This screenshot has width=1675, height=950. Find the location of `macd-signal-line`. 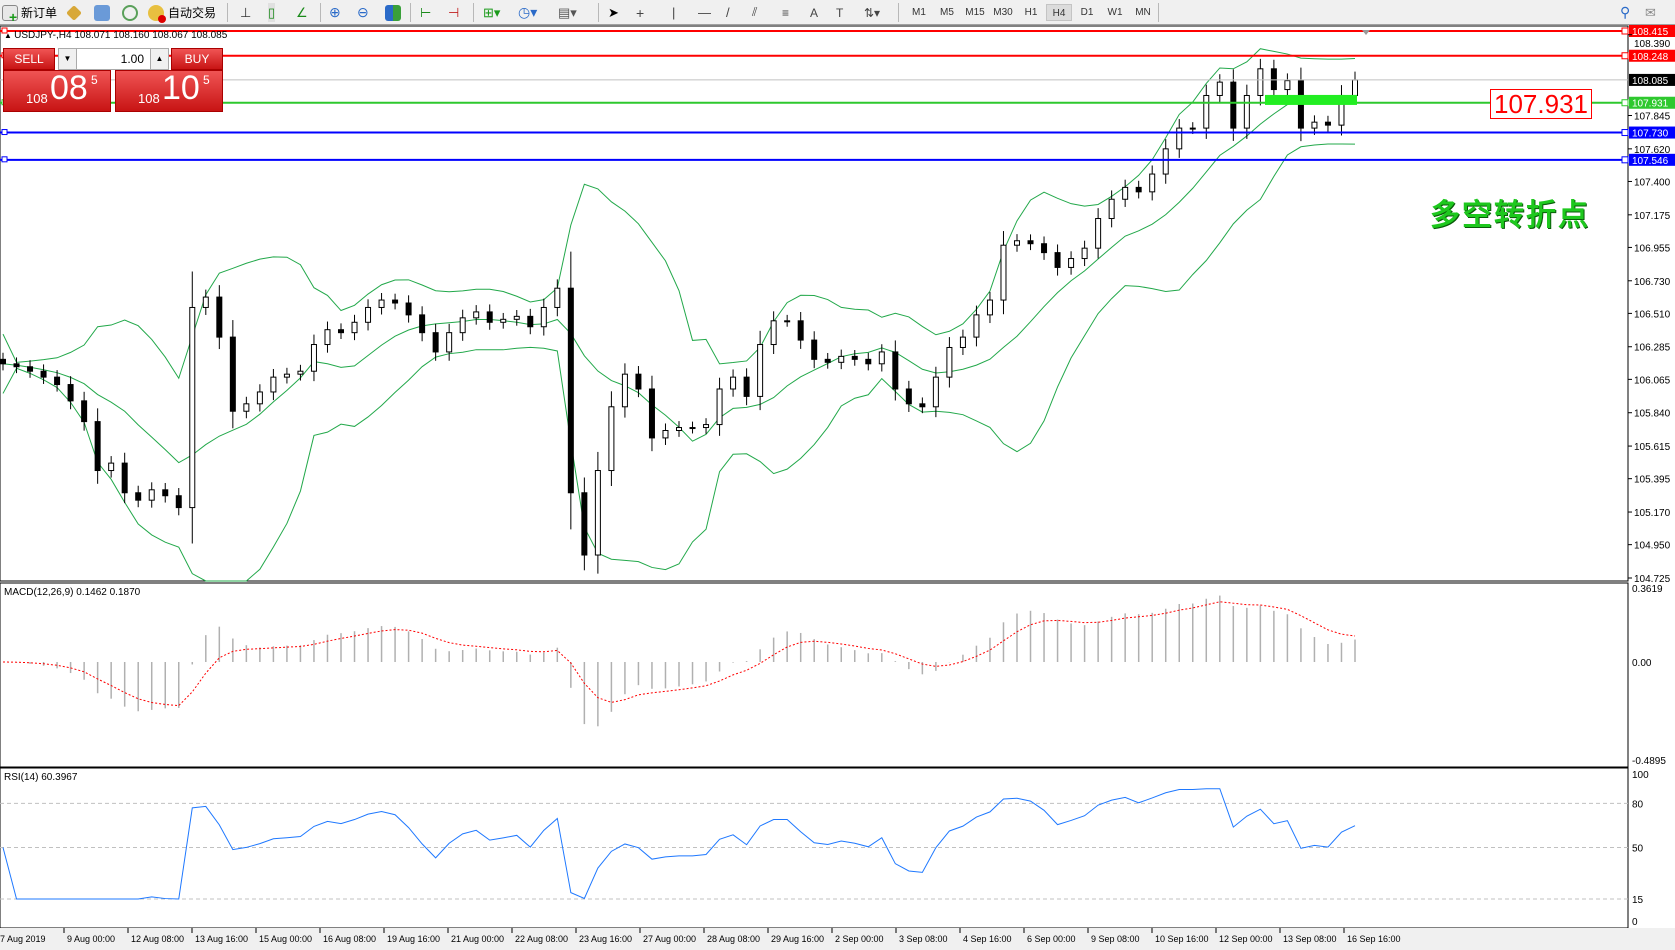

macd-signal-line is located at coordinates (679, 654).